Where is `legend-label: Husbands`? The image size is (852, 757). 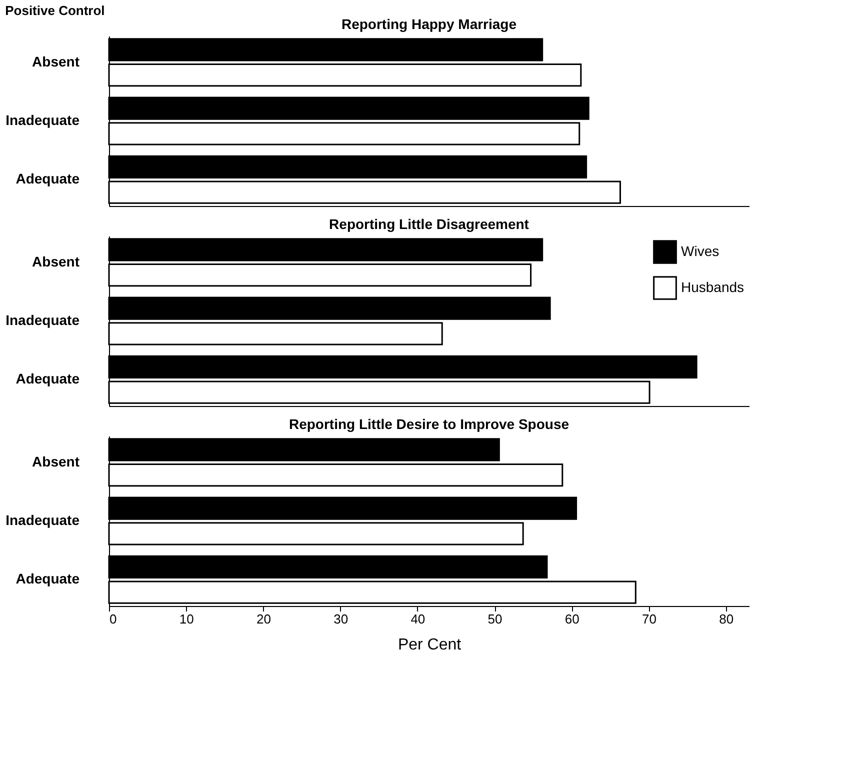
legend-label: Husbands is located at coordinates (712, 287).